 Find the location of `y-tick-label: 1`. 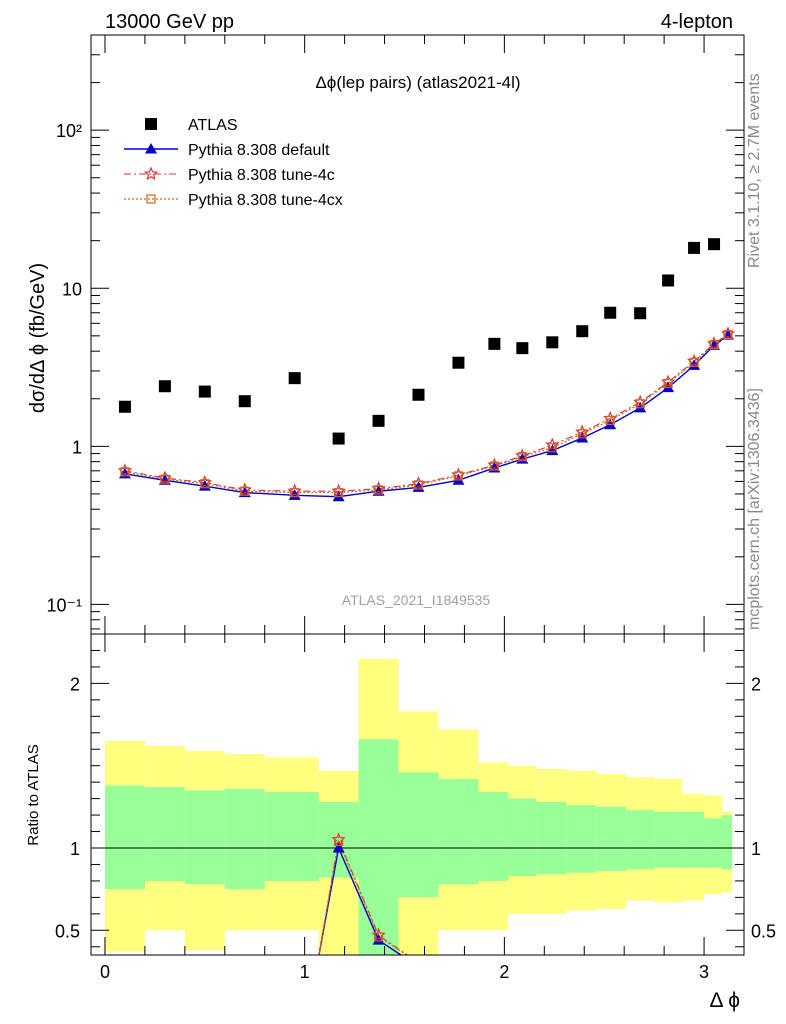

y-tick-label: 1 is located at coordinates (77, 447).